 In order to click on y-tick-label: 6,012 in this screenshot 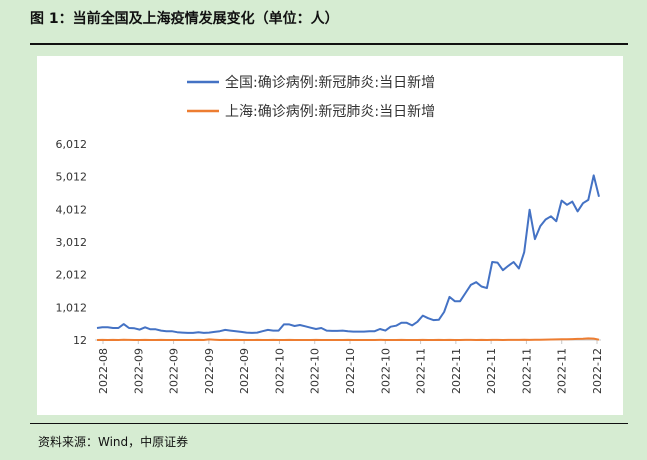, I will do `click(72, 144)`.